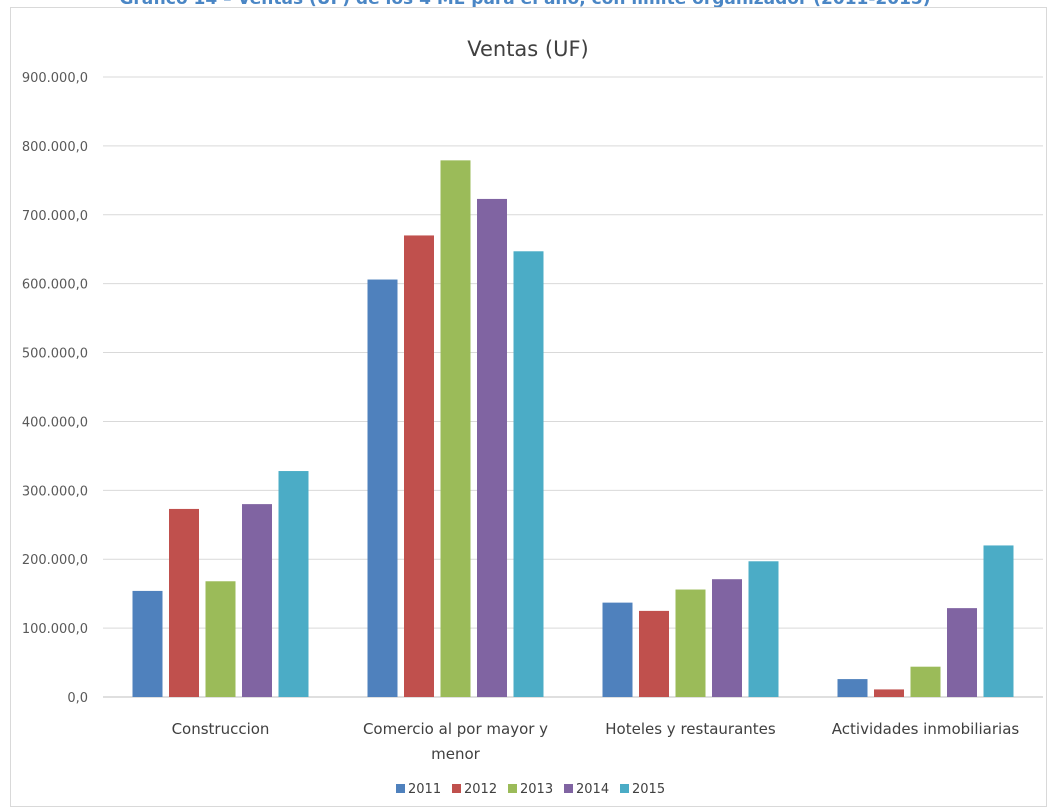 This screenshot has height=811, width=1050. Describe the element at coordinates (926, 729) in the screenshot. I see `x-category-label: Actividades inmobiliarias` at that location.